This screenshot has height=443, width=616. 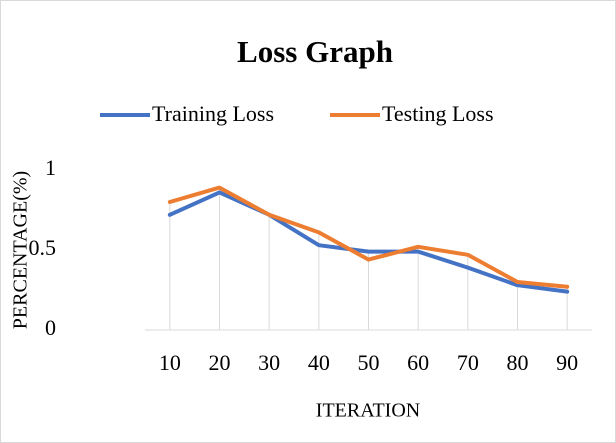 What do you see at coordinates (368, 411) in the screenshot?
I see `x-axis-label: ITERATION` at bounding box center [368, 411].